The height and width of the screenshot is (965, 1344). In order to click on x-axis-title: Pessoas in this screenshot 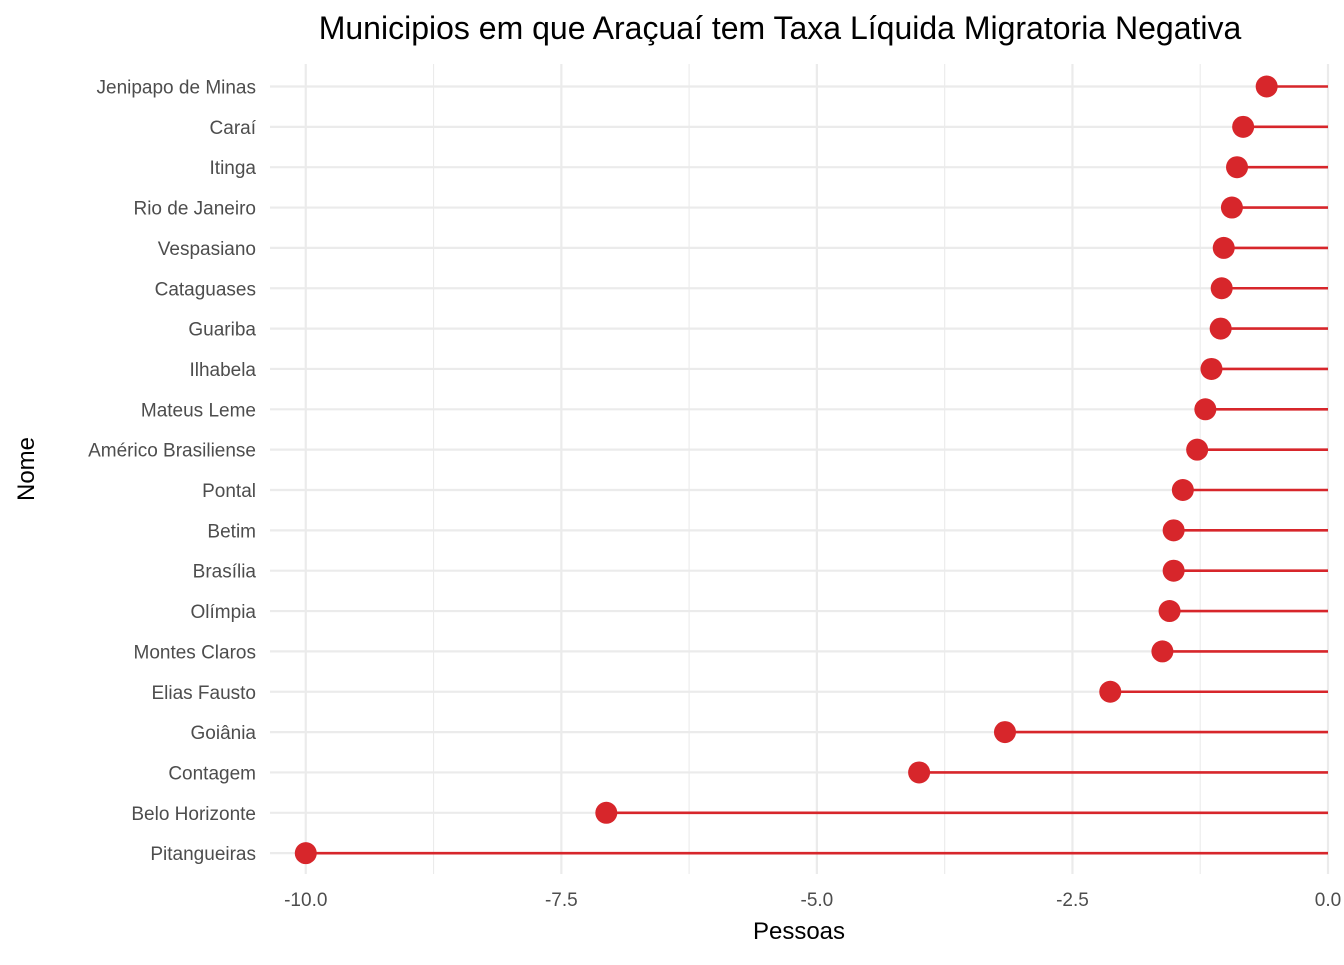, I will do `click(799, 931)`.